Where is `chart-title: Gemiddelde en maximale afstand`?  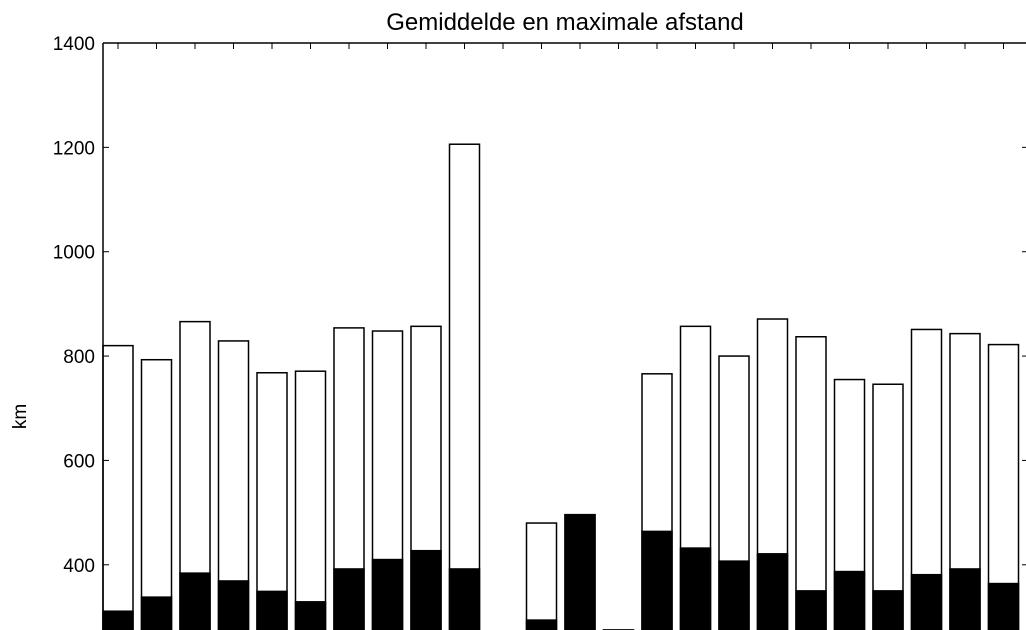 chart-title: Gemiddelde en maximale afstand is located at coordinates (565, 22).